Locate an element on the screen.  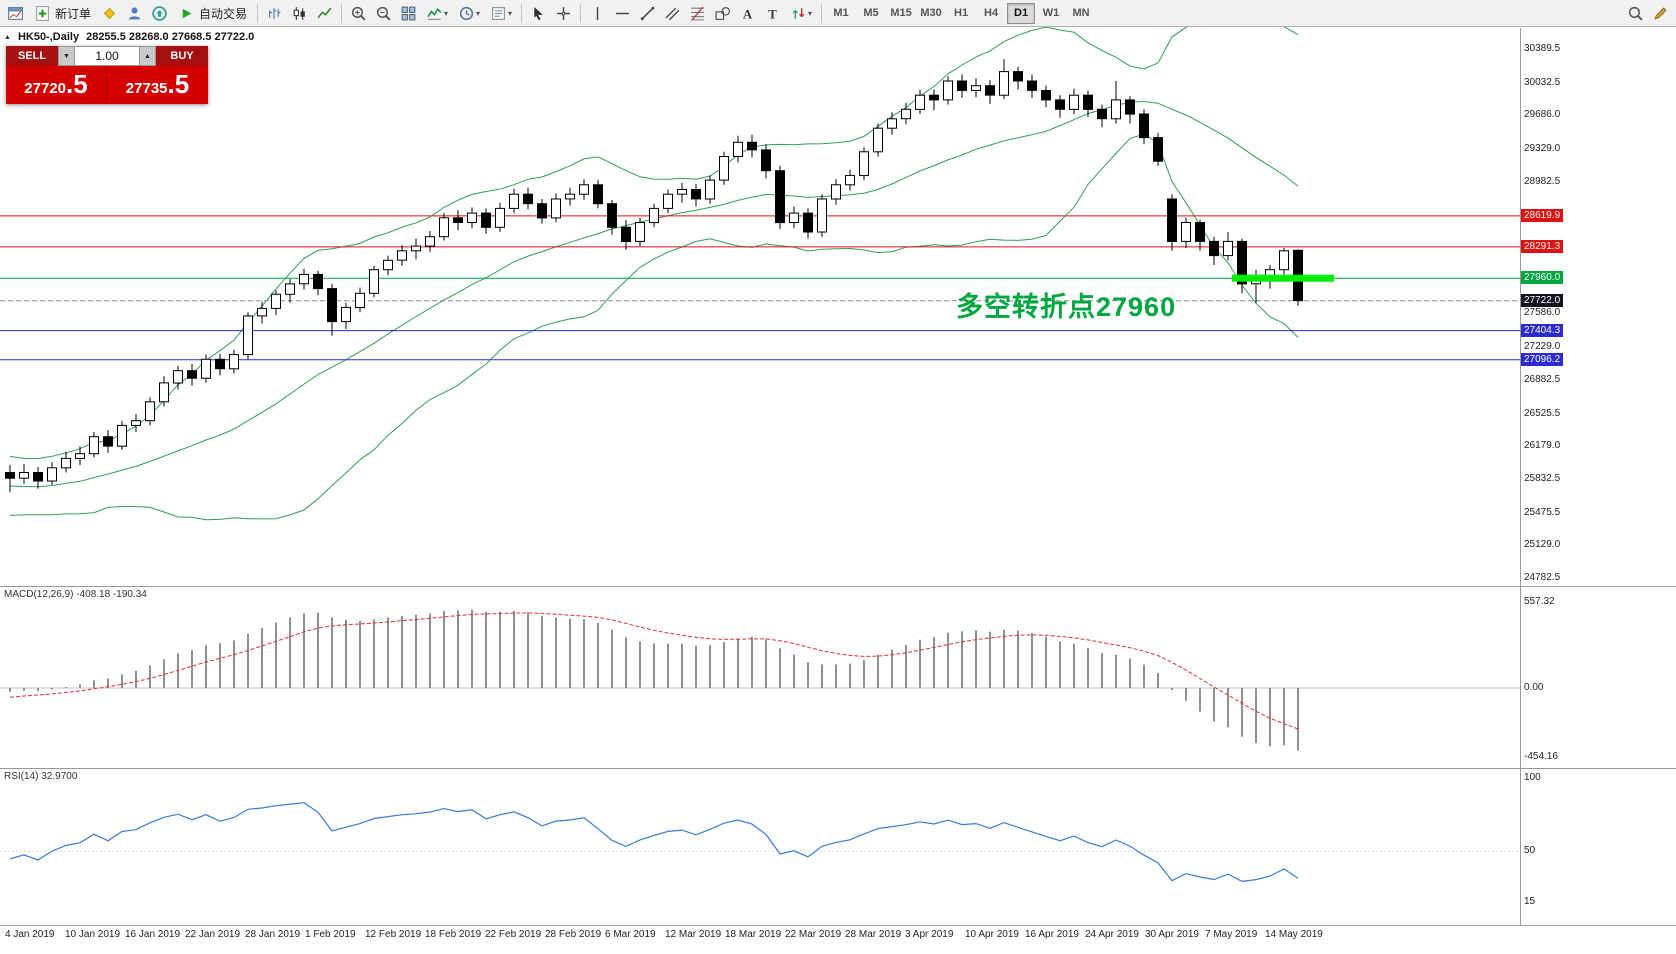
line-chart-icon is located at coordinates (324, 13).